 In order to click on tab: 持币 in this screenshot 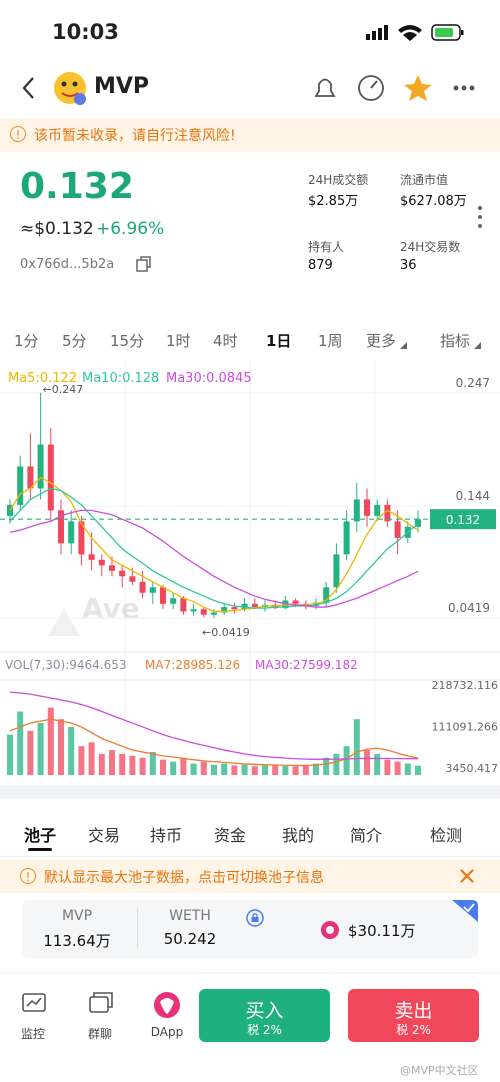, I will do `click(166, 835)`.